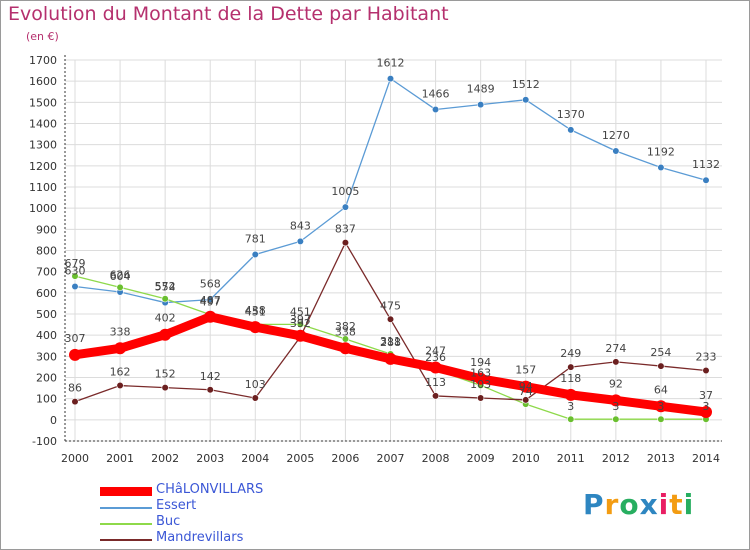  I want to click on data-label: 152, so click(165, 374).